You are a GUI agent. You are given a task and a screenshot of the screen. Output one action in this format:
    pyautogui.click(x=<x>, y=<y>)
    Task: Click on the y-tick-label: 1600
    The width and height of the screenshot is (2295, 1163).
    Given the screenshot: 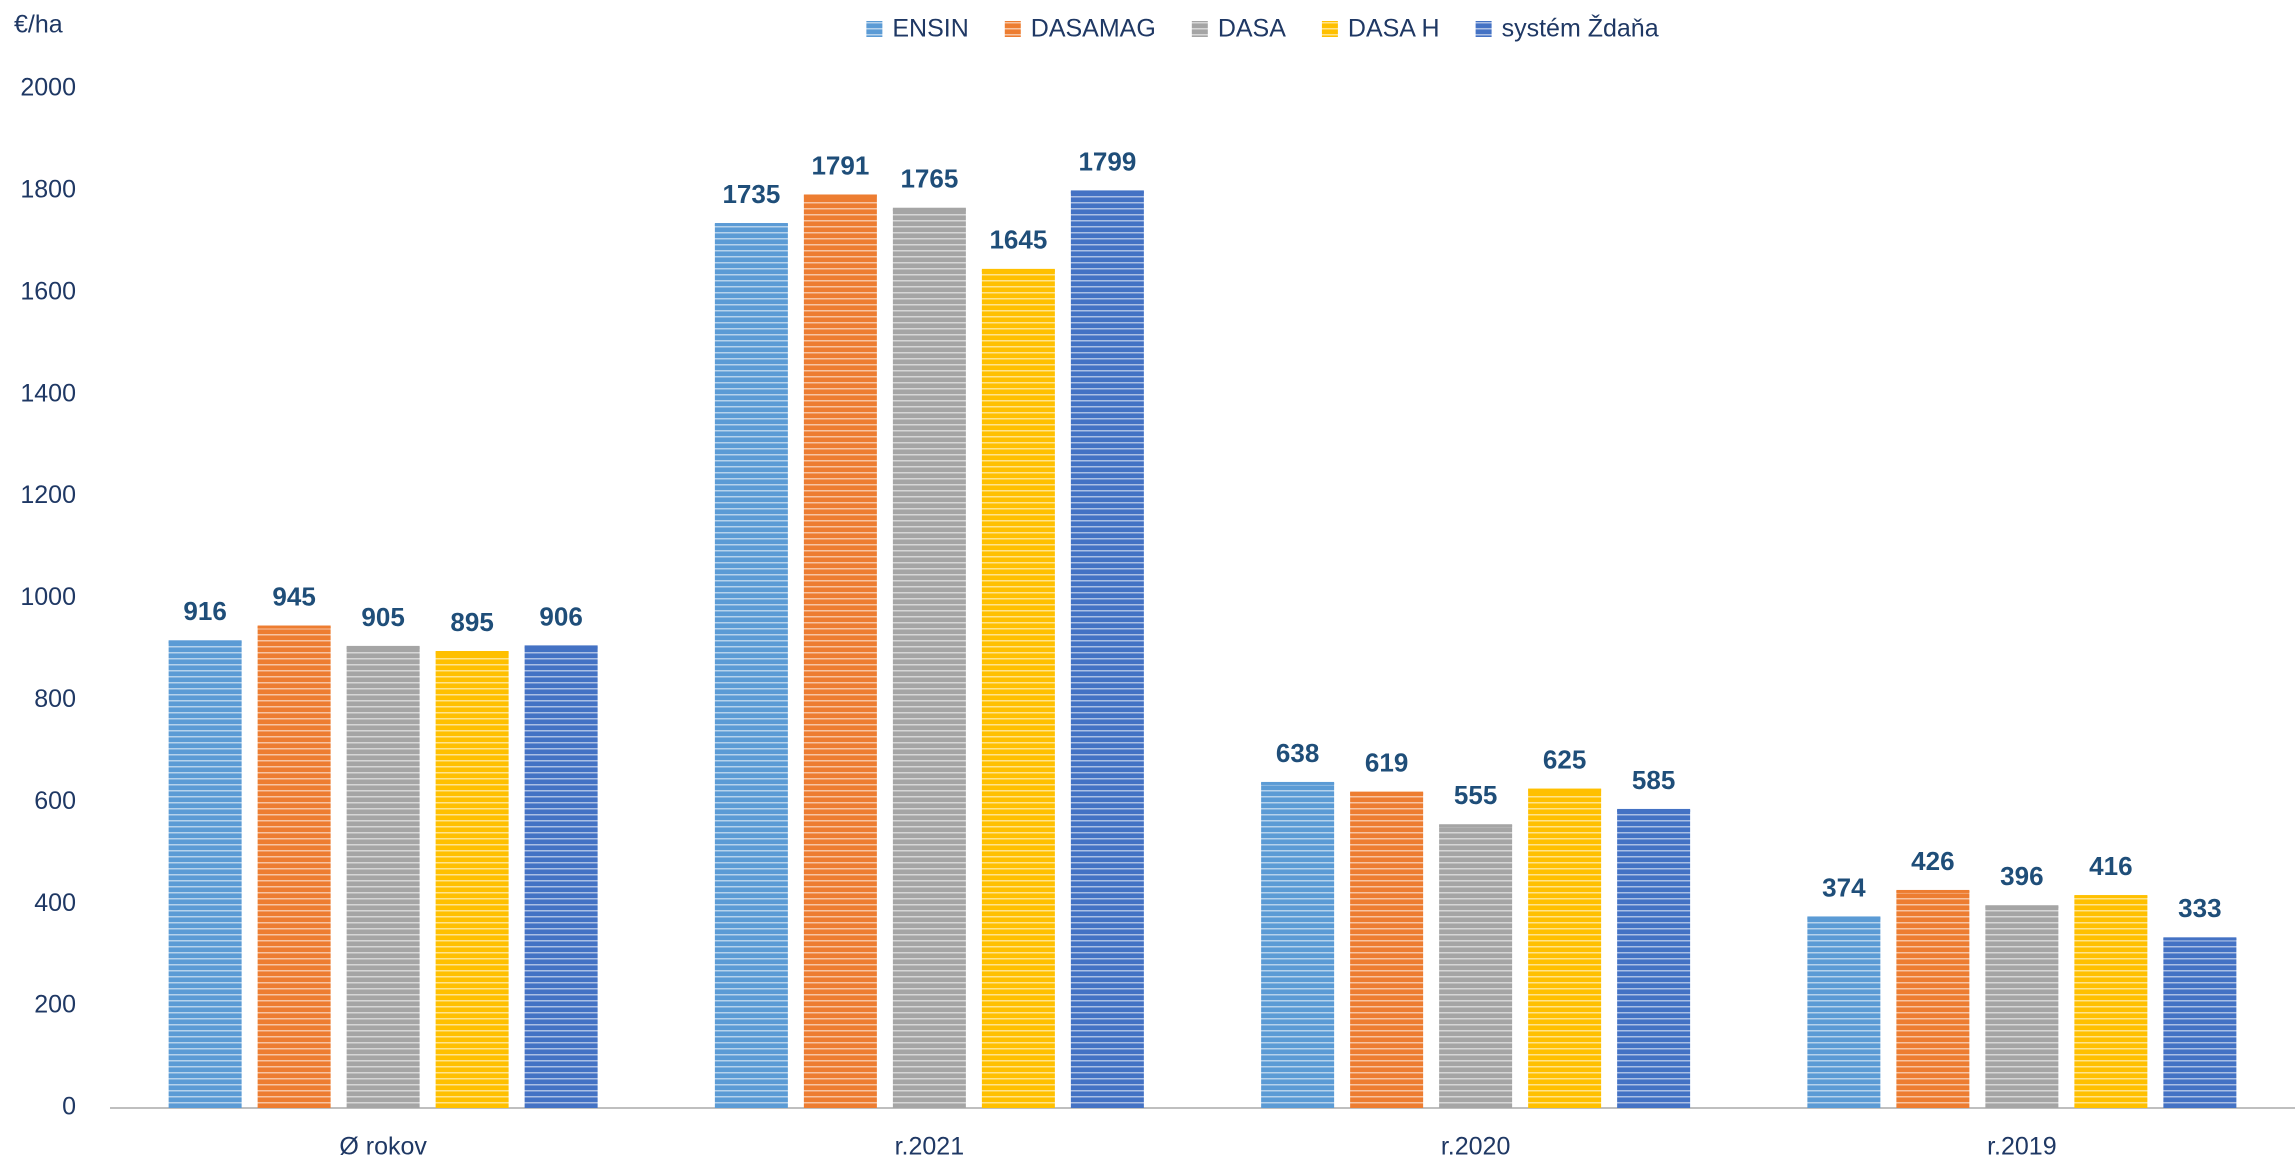 What is the action you would take?
    pyautogui.click(x=48, y=291)
    